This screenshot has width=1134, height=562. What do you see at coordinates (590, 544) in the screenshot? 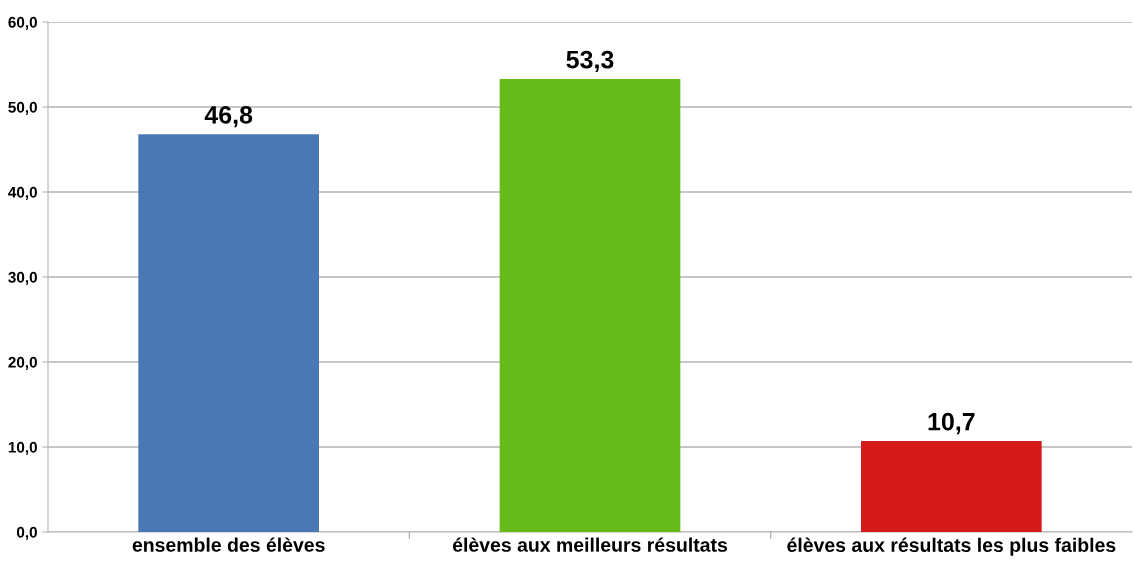
I see `x-tick-label: élèves aux meilleurs résultats` at bounding box center [590, 544].